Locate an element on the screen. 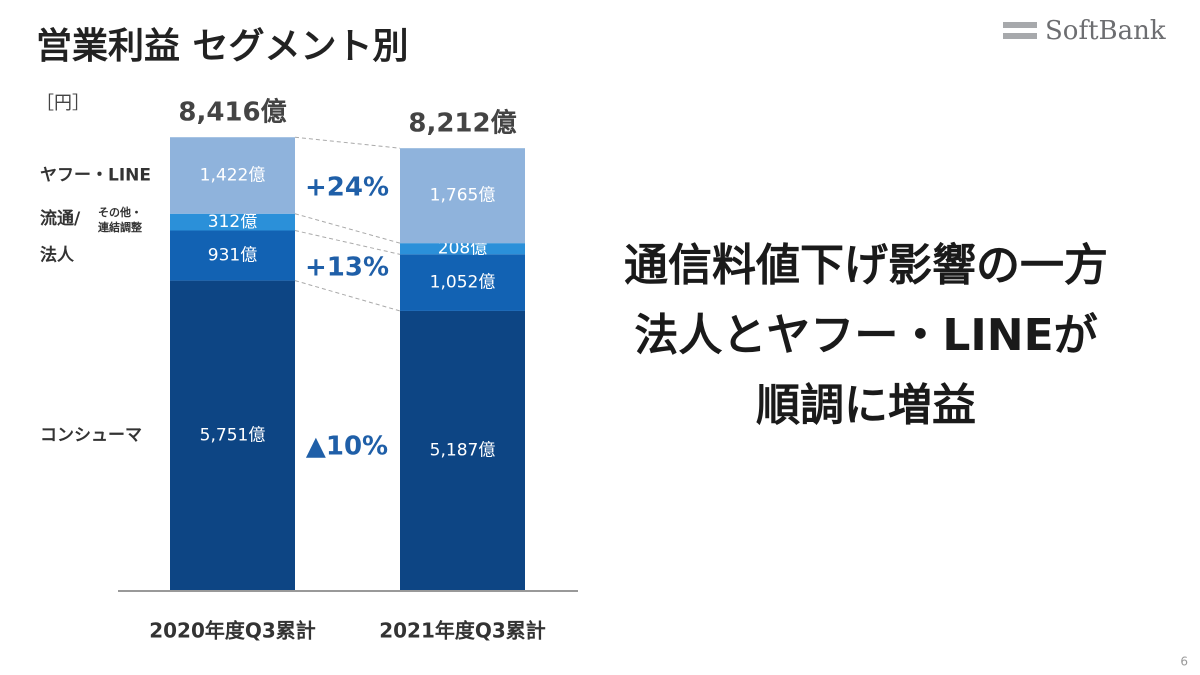 This screenshot has height=675, width=1200. value-label: 208億 is located at coordinates (462, 249).